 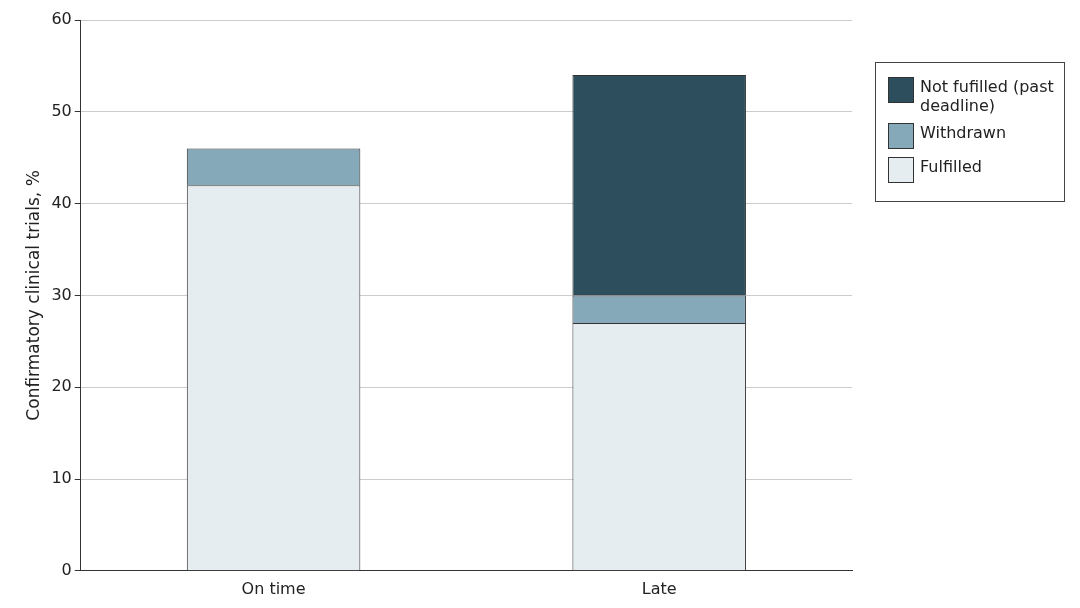 I want to click on y-tick-label: 30, so click(x=61, y=294).